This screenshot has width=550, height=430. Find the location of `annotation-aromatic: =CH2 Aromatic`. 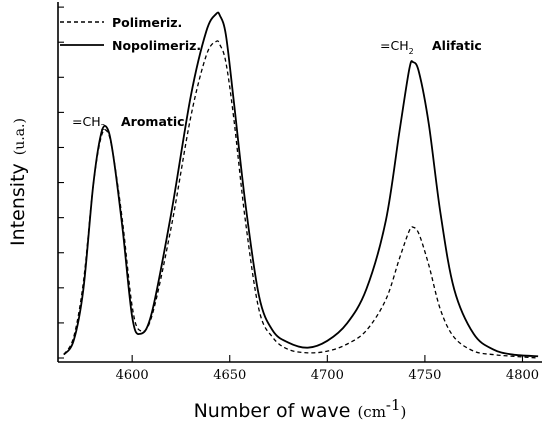

annotation-aromatic: =CH2 Aromatic is located at coordinates (128, 123).